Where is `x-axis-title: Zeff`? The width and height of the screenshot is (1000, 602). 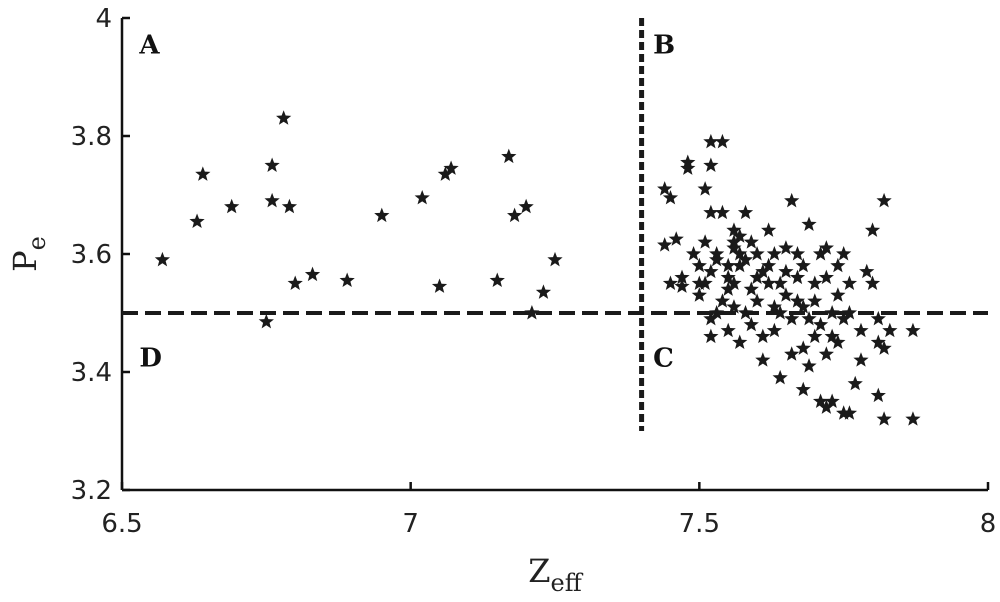 x-axis-title: Zeff is located at coordinates (555, 574).